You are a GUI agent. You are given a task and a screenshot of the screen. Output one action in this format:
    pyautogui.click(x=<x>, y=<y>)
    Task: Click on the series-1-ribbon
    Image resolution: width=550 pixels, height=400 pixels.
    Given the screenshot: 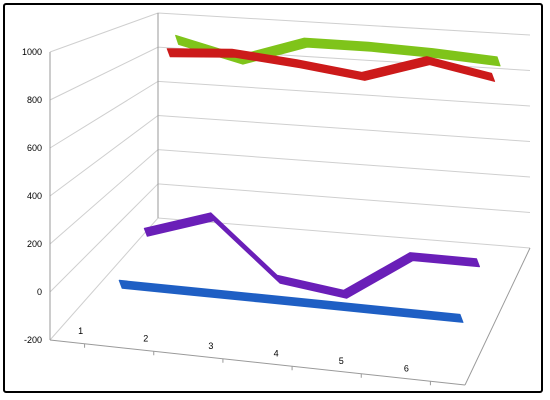 What is the action you would take?
    pyautogui.click(x=291, y=301)
    